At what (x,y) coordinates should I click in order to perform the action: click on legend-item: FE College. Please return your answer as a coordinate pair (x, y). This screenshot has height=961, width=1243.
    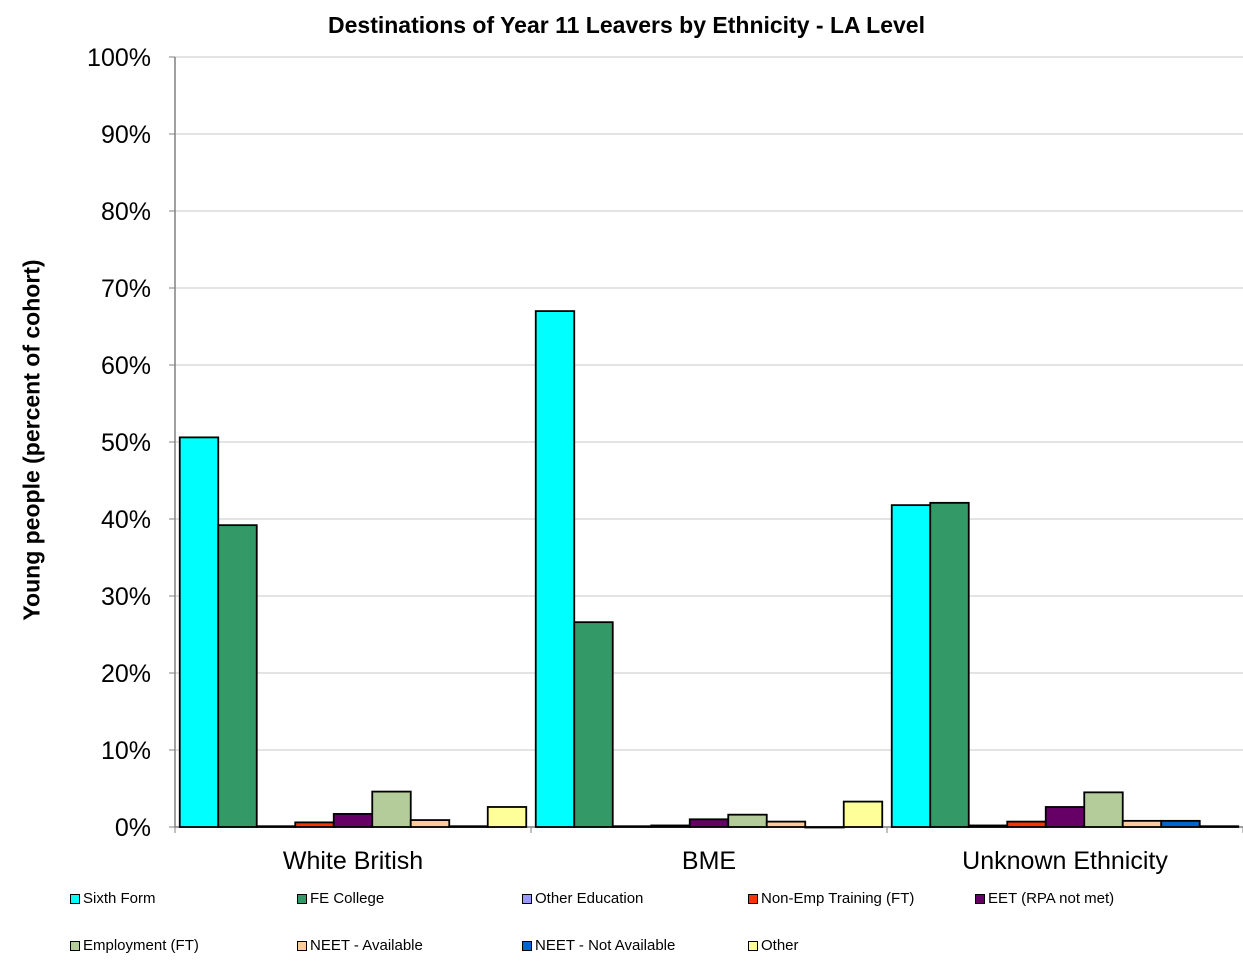
    Looking at the image, I should click on (340, 898).